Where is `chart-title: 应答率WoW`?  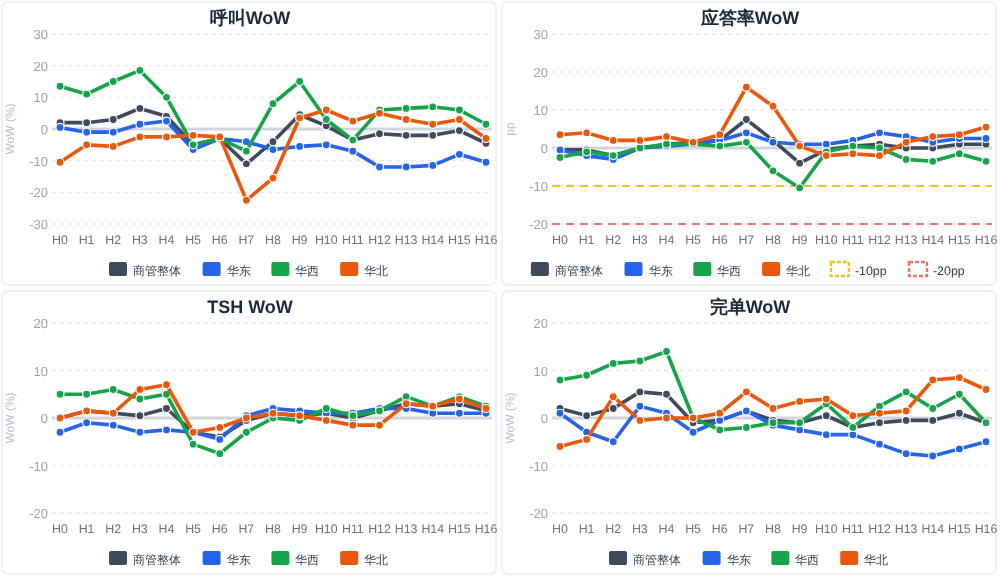 chart-title: 应答率WoW is located at coordinates (749, 18).